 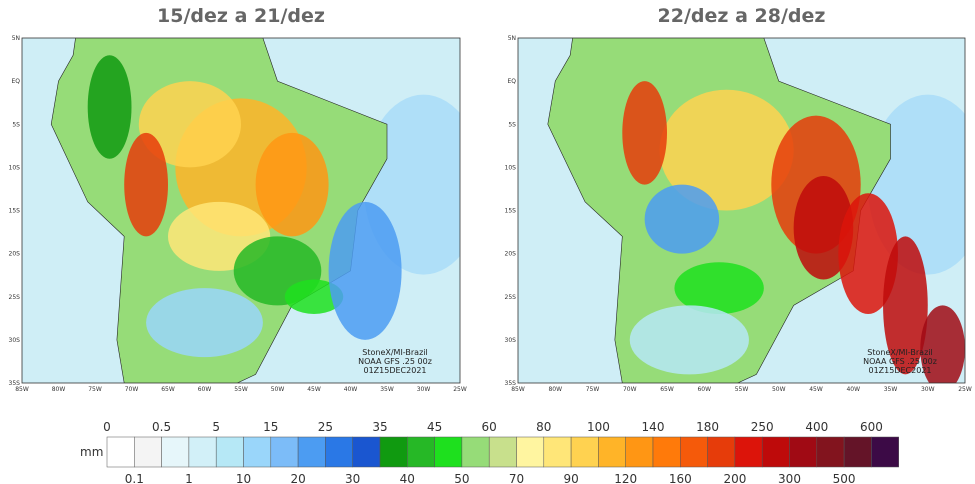 I want to click on colorbar-label: 90, so click(x=570, y=478).